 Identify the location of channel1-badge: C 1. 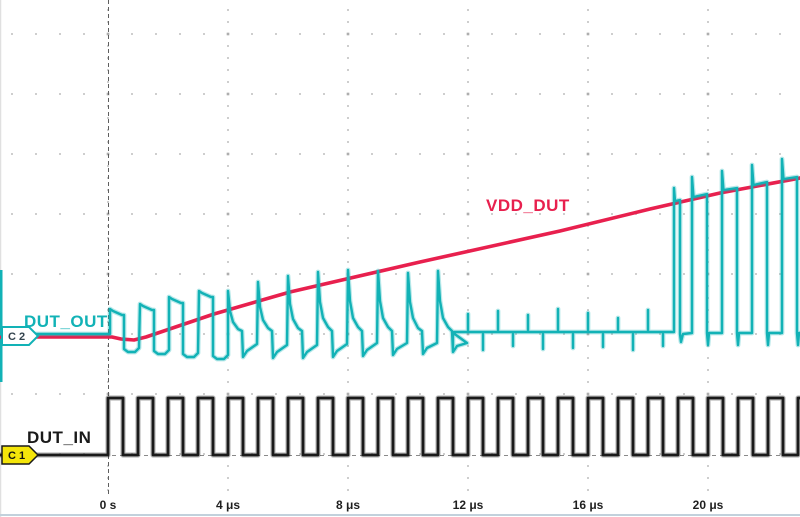
(20, 455).